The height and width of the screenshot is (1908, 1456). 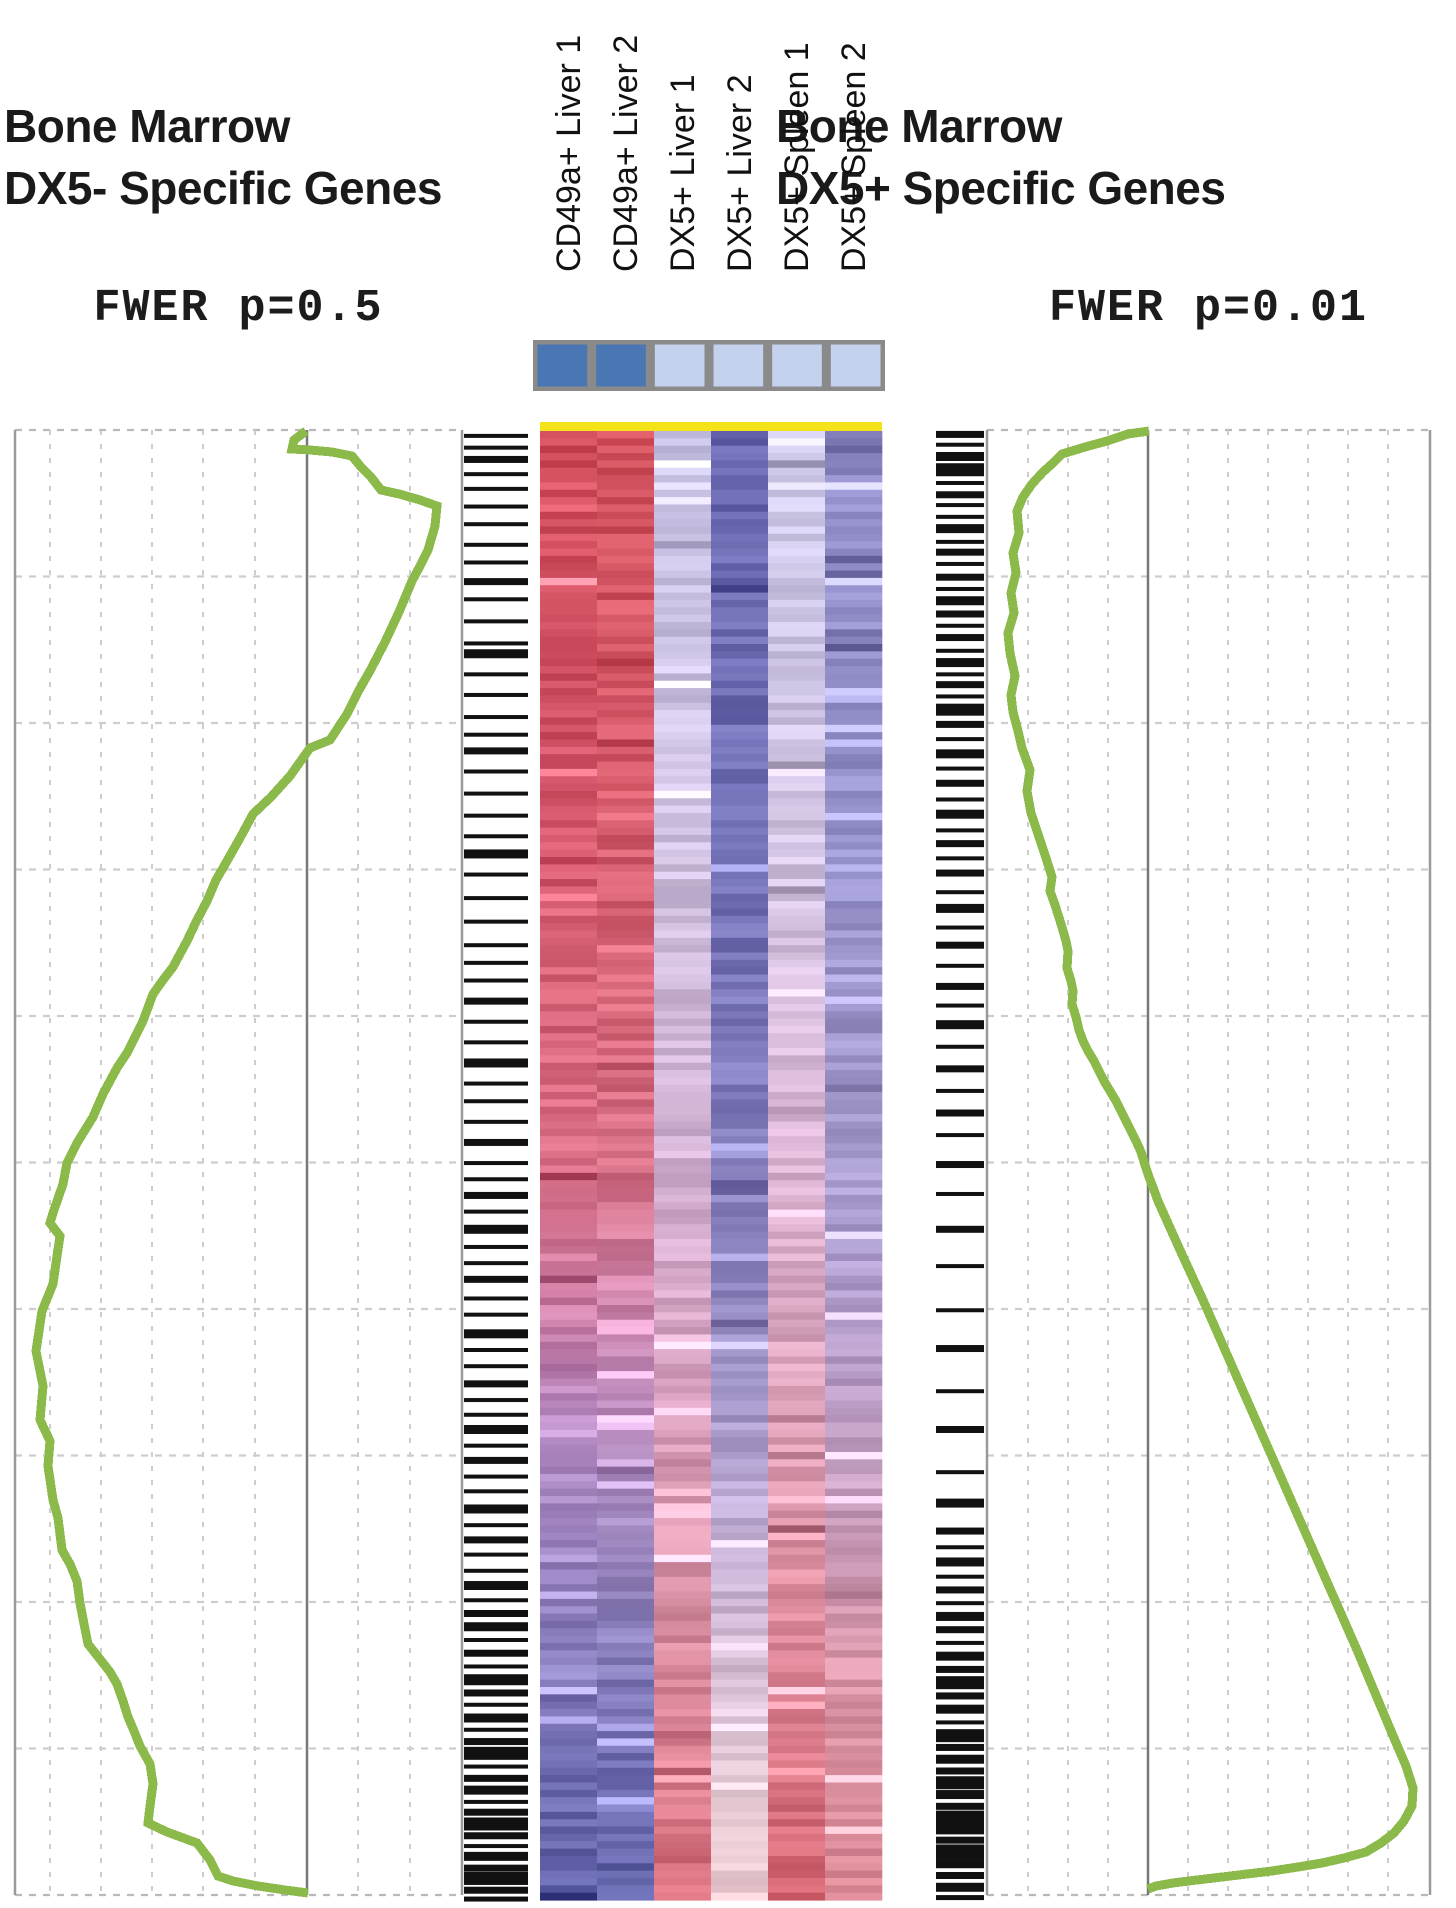 What do you see at coordinates (1208, 308) in the screenshot?
I see `right-fwer-label: FWER p=0.01` at bounding box center [1208, 308].